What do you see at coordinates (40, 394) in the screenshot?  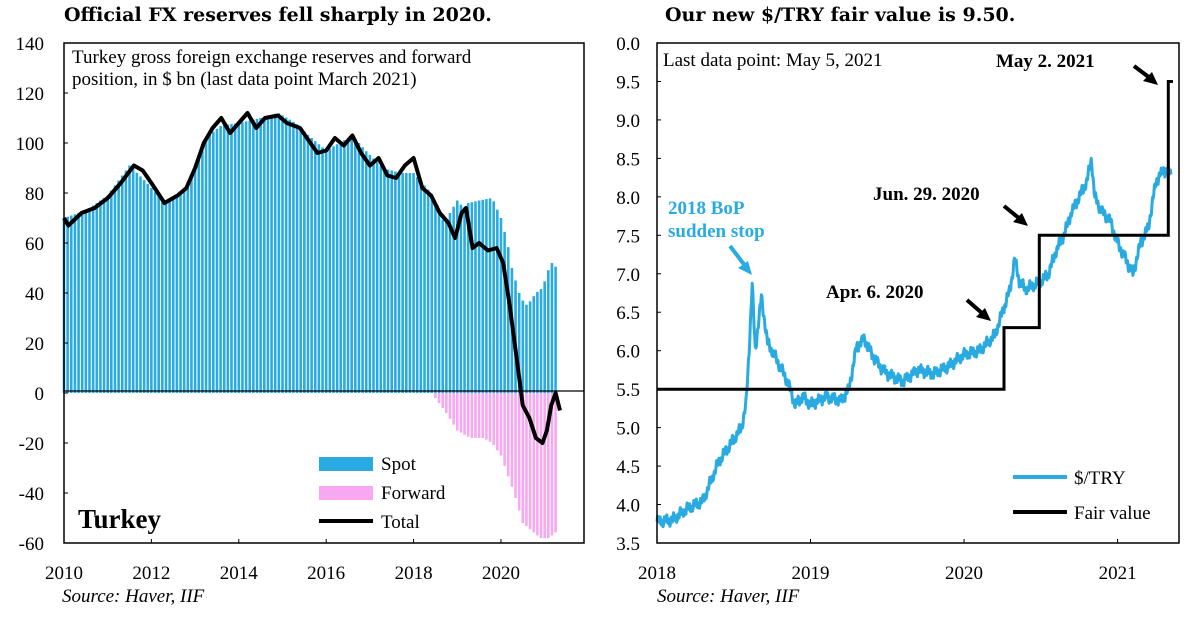 I see `left-y-tick-label: 0` at bounding box center [40, 394].